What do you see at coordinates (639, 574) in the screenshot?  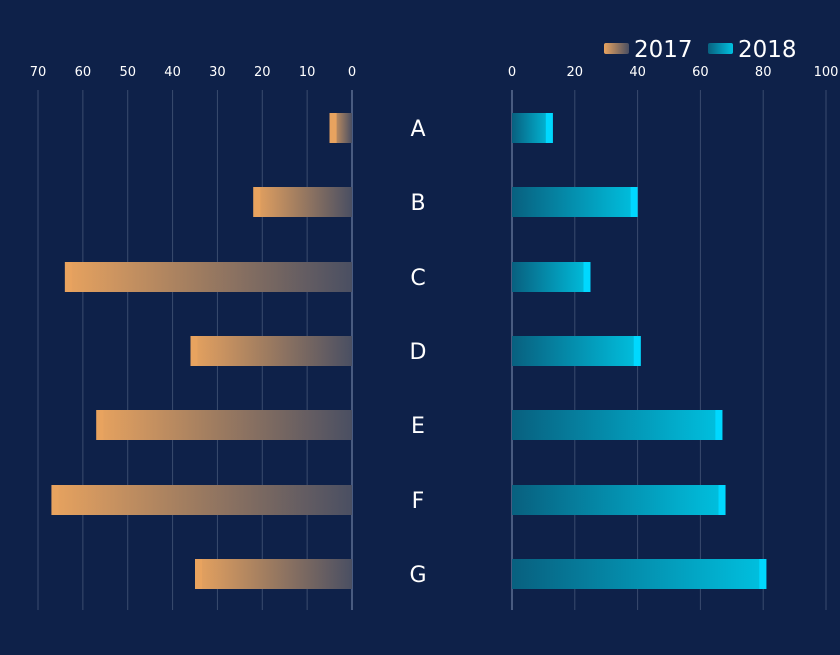 I see `bar-2018-g` at bounding box center [639, 574].